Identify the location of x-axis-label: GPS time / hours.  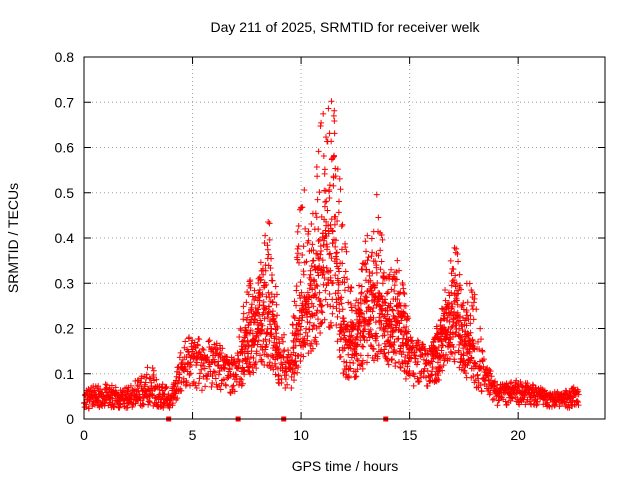
(345, 466).